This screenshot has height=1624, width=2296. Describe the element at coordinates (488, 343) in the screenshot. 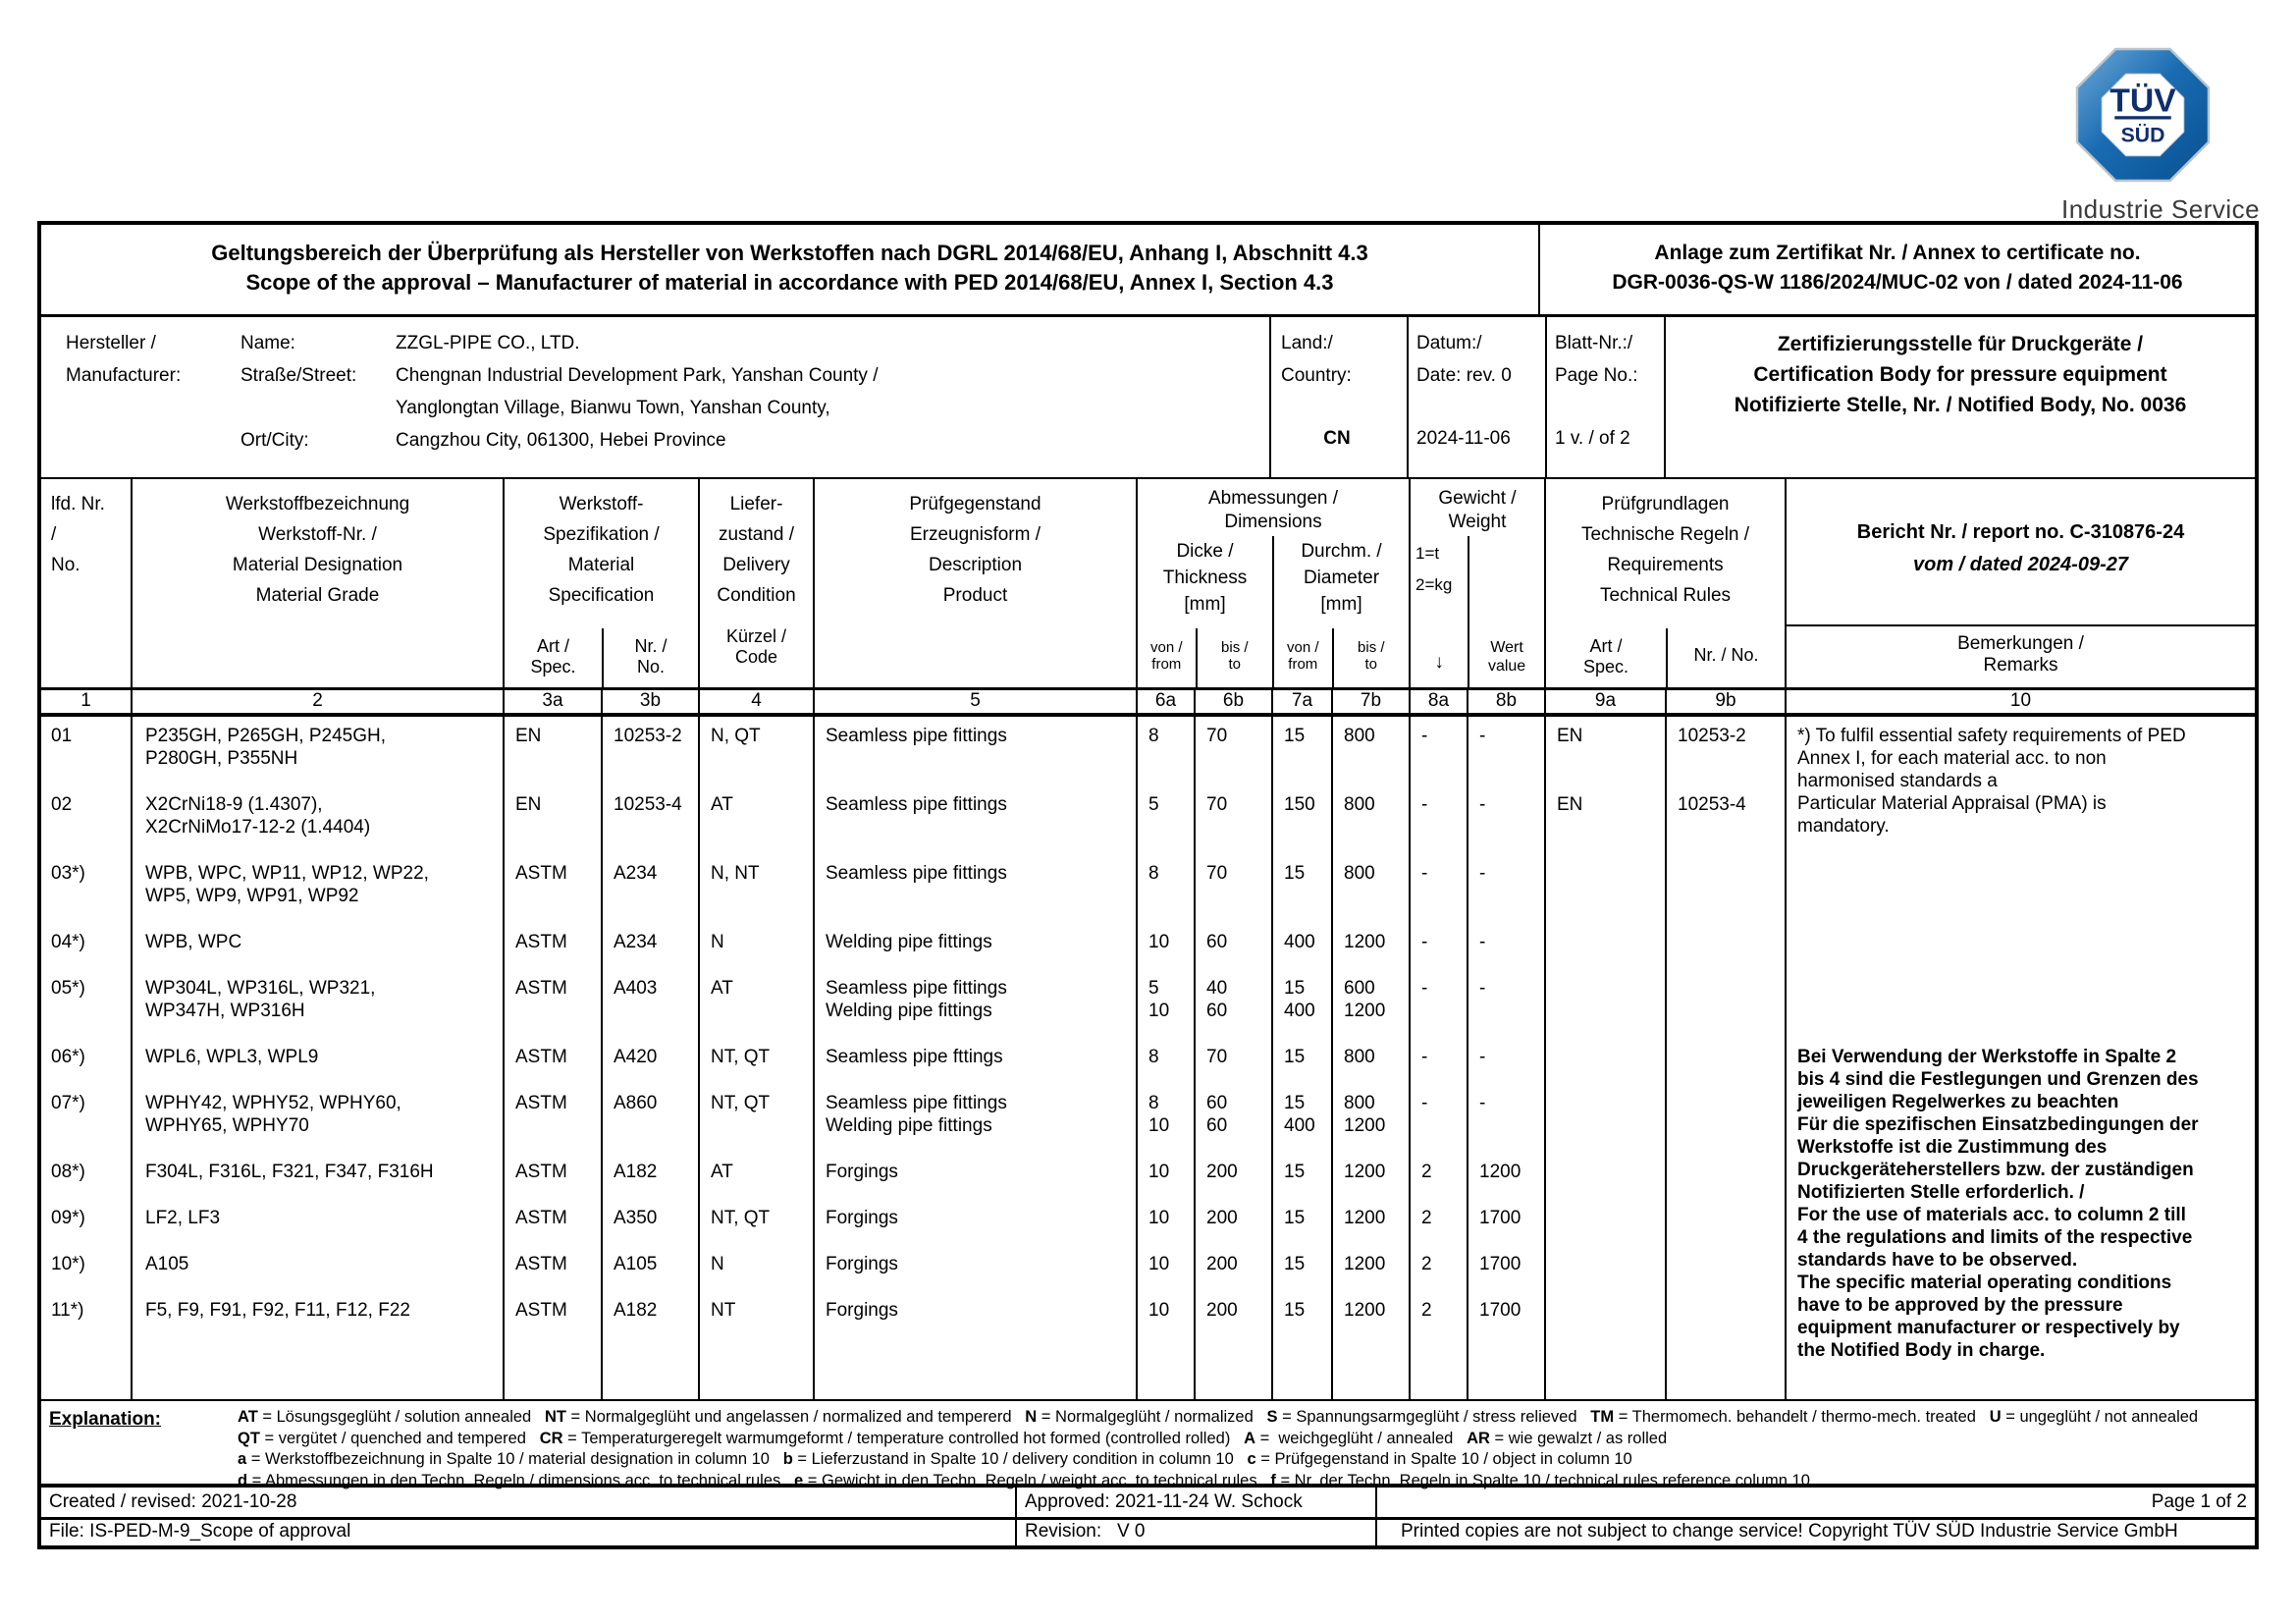

I see `name-value: ZZGL-PIPE CO., LTD.` at that location.